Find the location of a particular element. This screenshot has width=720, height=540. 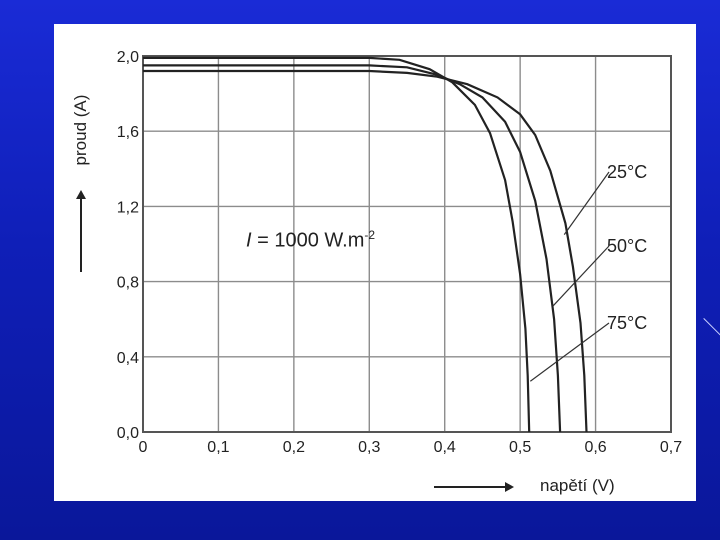

x-tick-label: 0,5 is located at coordinates (520, 447).